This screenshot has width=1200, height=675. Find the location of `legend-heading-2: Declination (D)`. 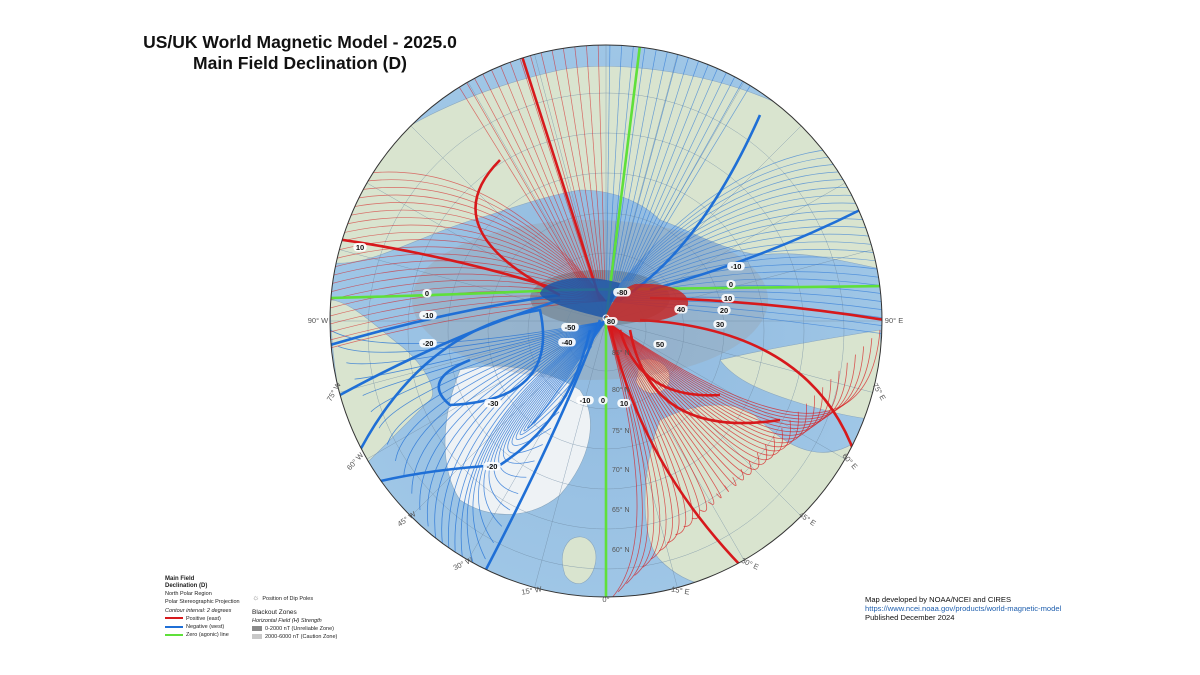

legend-heading-2: Declination (D) is located at coordinates (186, 586).